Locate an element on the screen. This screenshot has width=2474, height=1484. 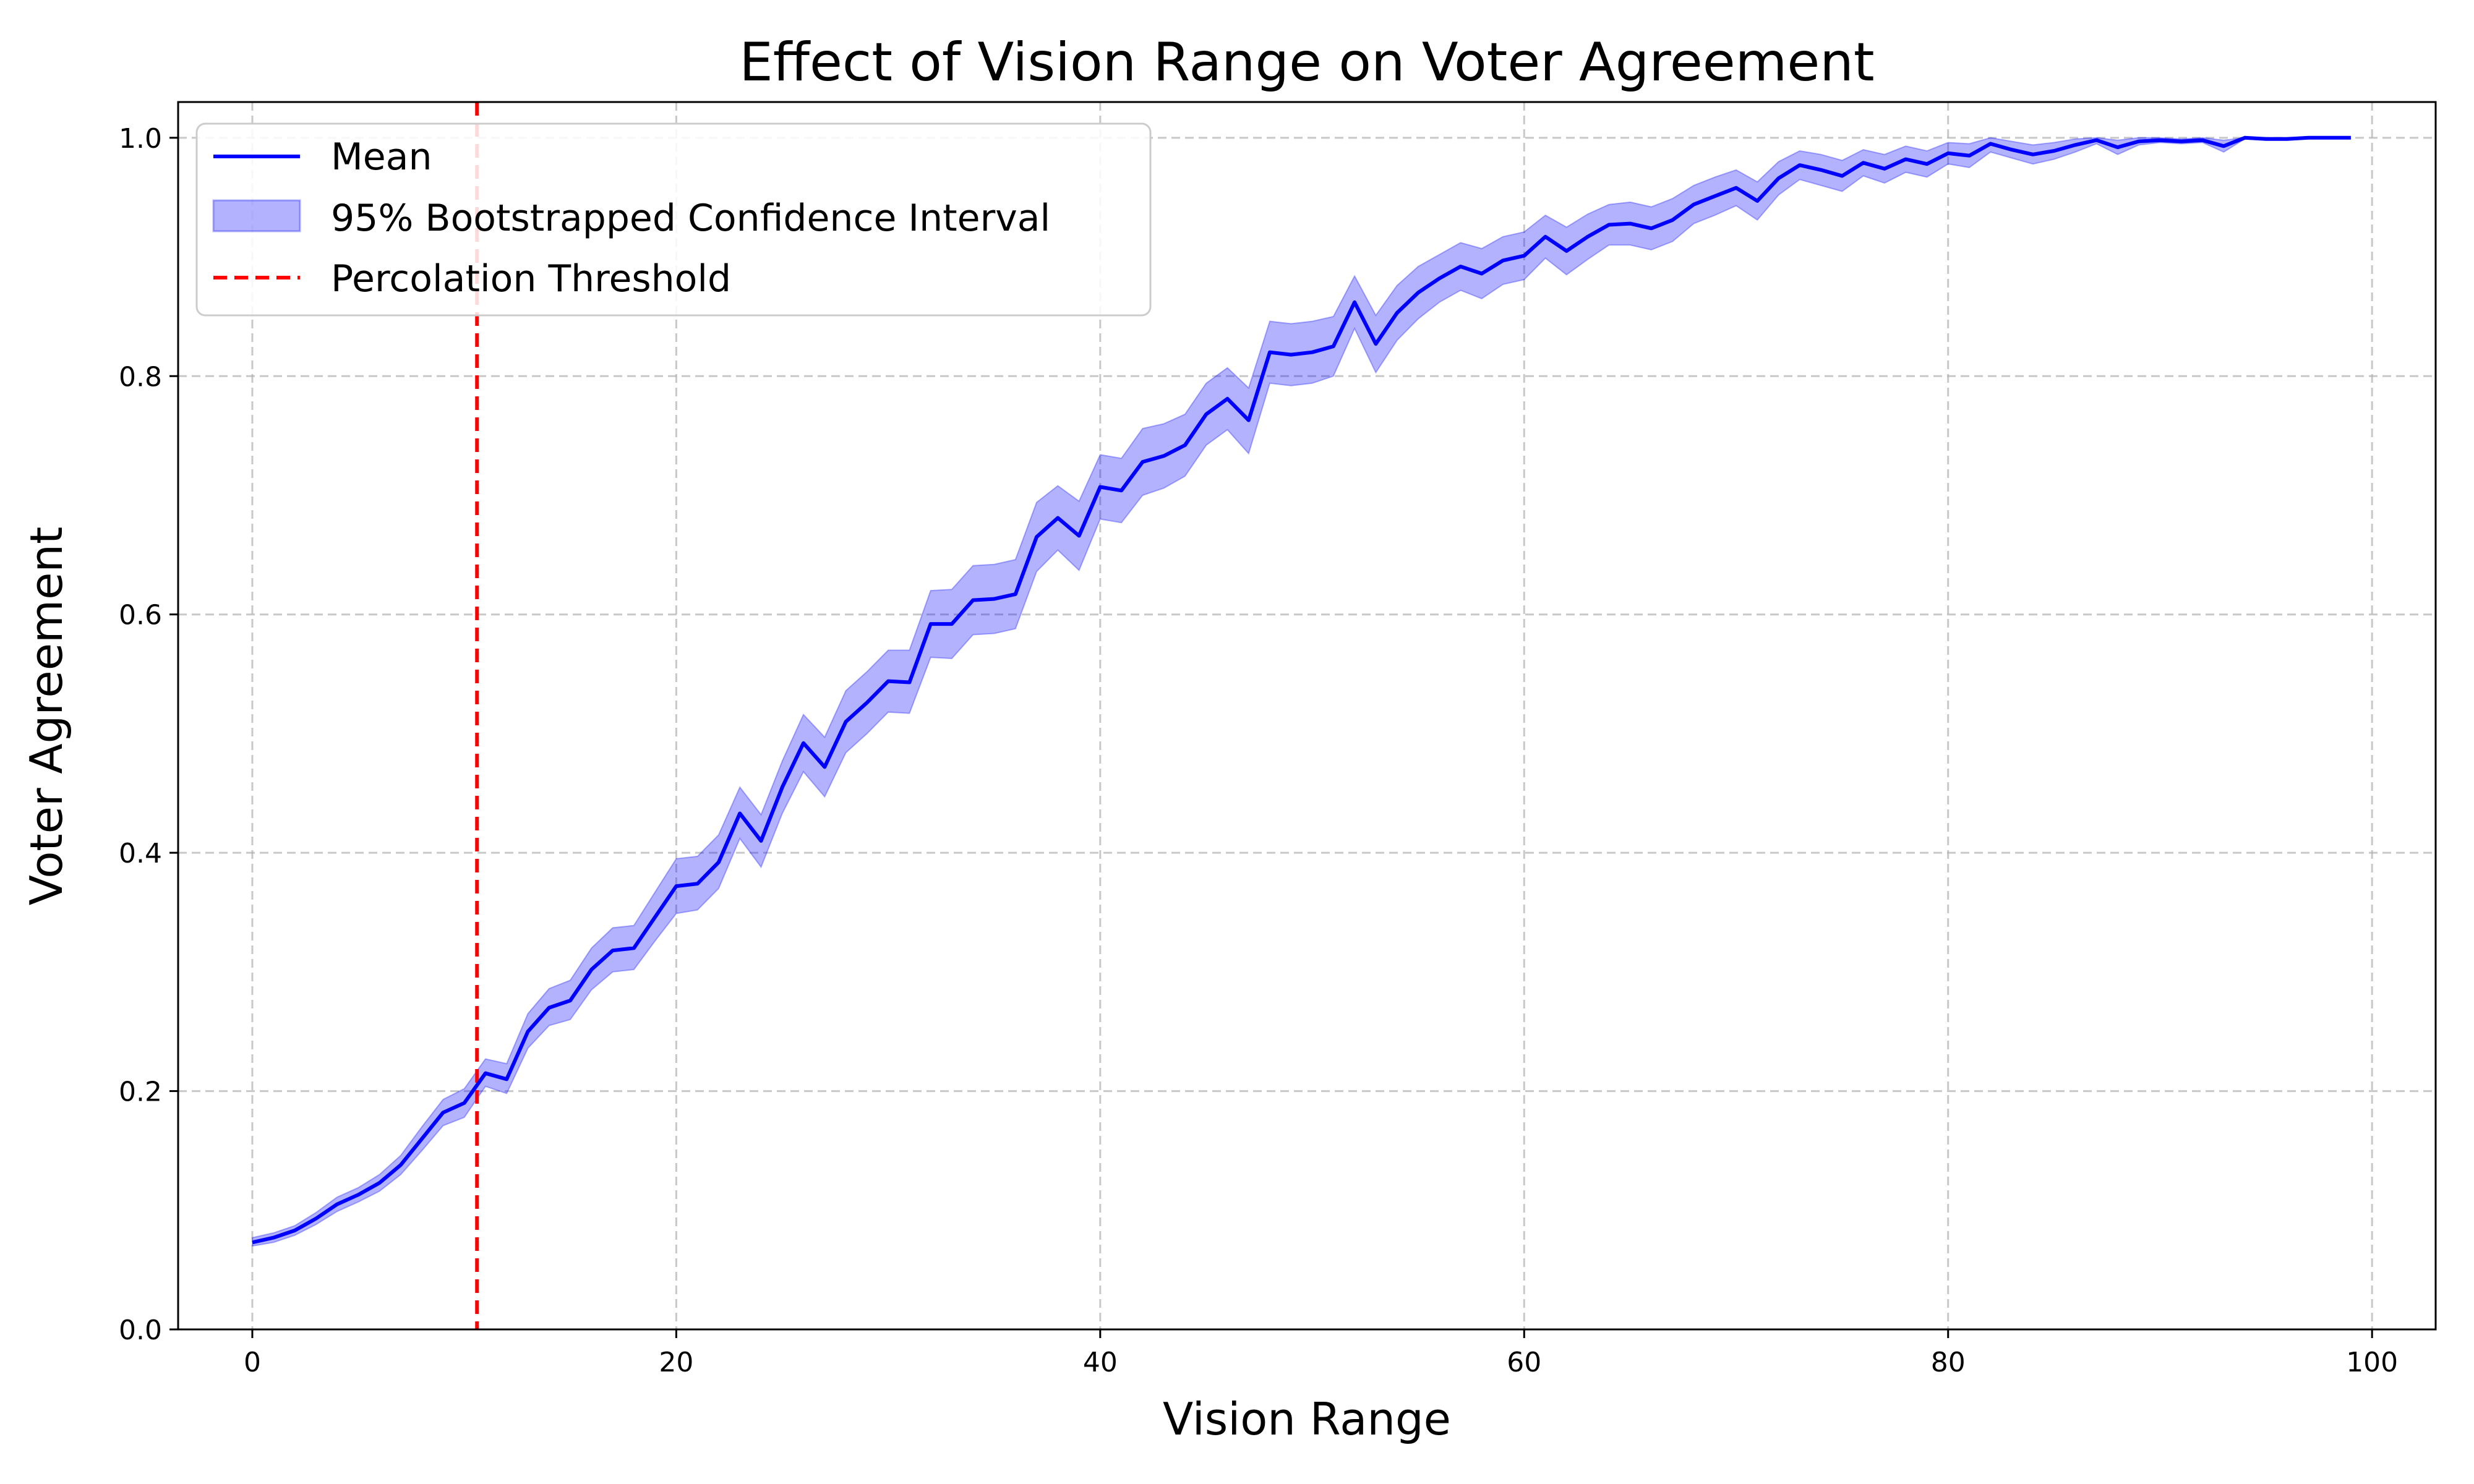
x-tick-label: 60 is located at coordinates (1524, 1362).